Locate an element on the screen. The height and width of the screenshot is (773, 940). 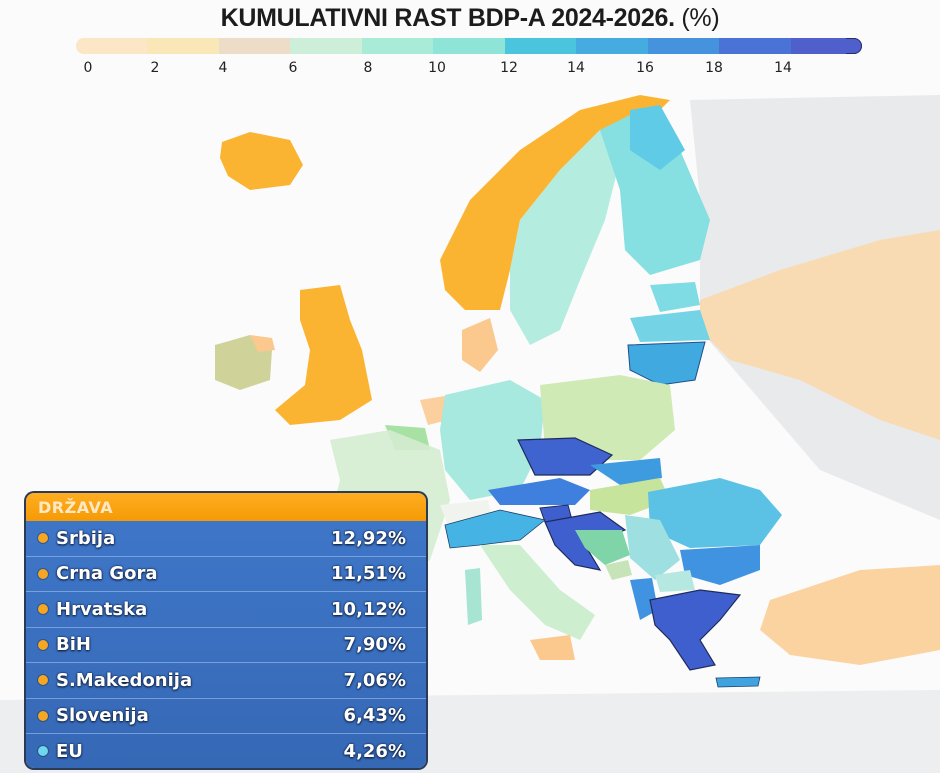
color-scale-tick-label: 18 is located at coordinates (714, 68).